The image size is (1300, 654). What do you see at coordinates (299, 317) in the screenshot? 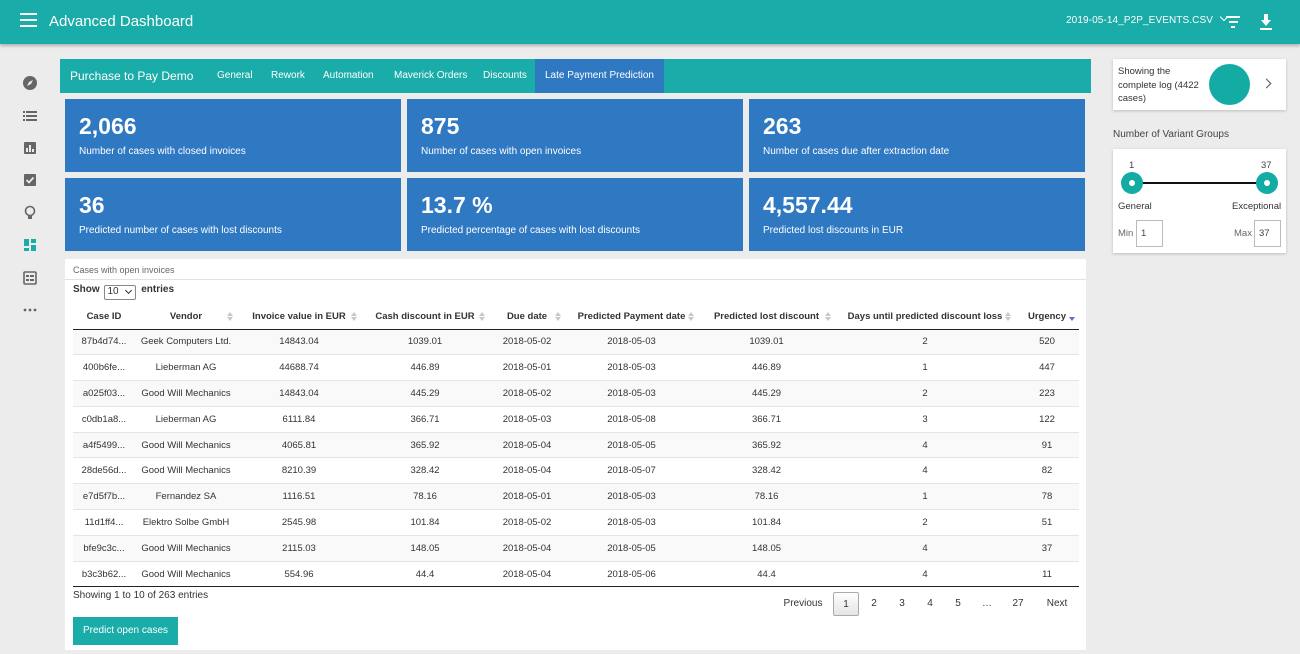
I see `column-header-invoice-value: Invoice value in EUR` at bounding box center [299, 317].